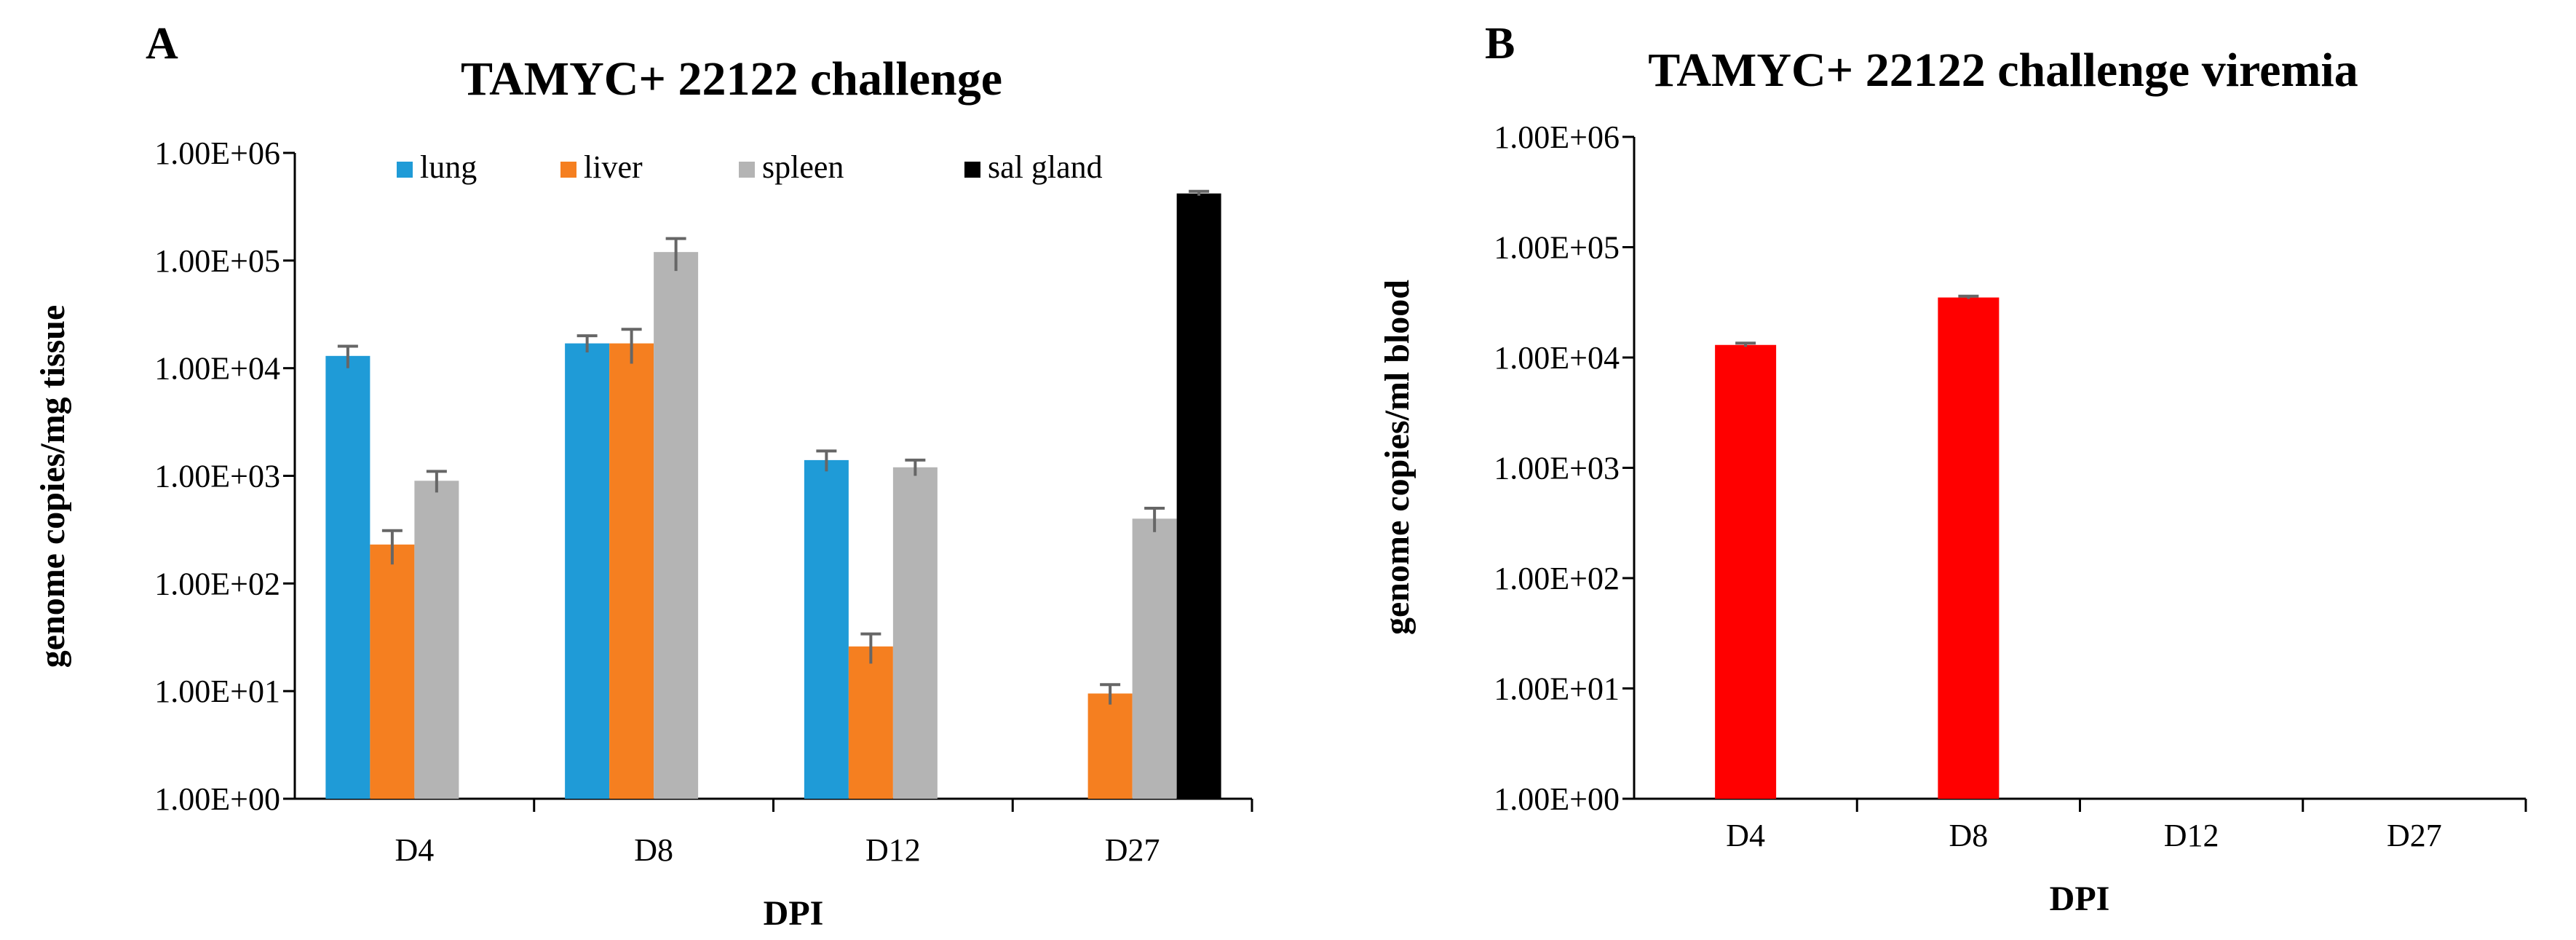 This screenshot has height=940, width=2576. I want to click on panel-b-y-tick-label: 1.00E+02, so click(1557, 578).